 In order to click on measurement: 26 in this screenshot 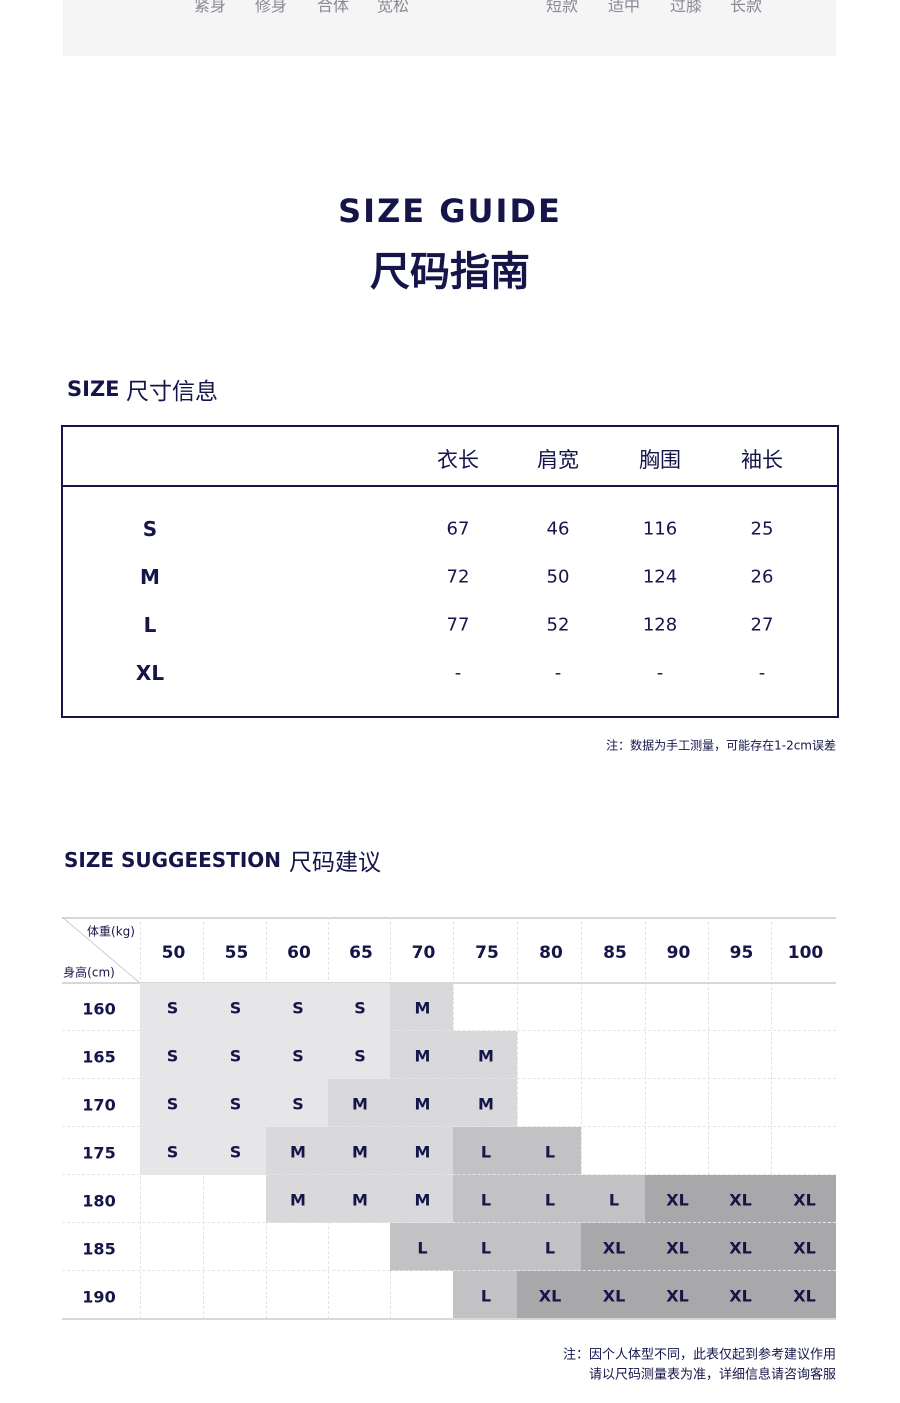, I will do `click(762, 577)`.